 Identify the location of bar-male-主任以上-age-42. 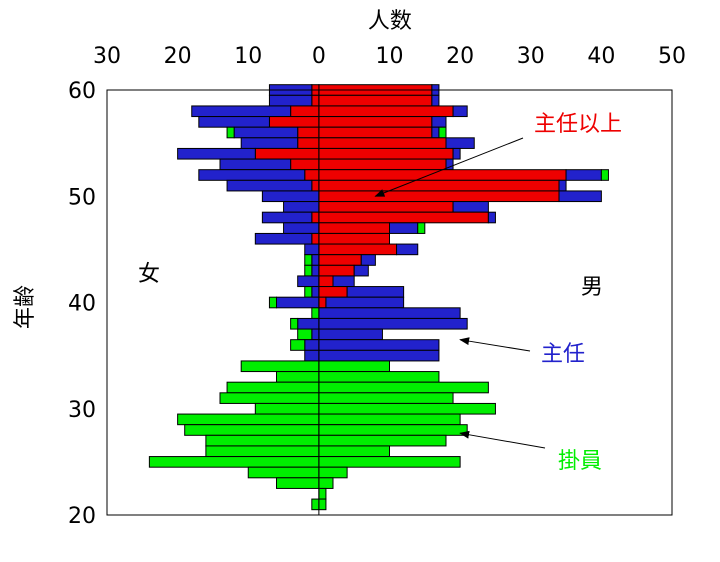
(326, 281).